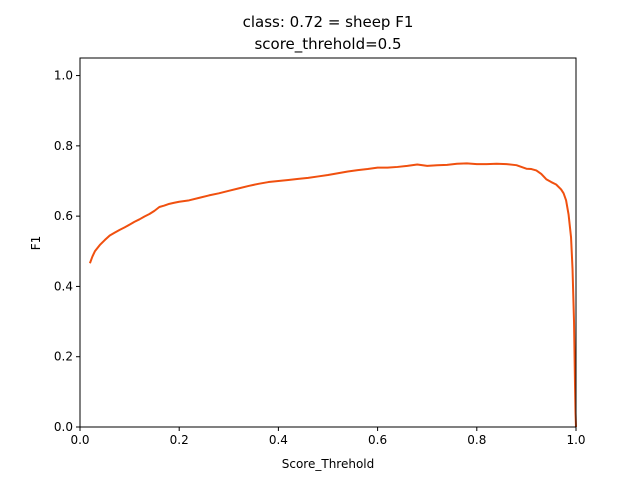  What do you see at coordinates (63, 76) in the screenshot?
I see `y-tick-label-5: 1.0` at bounding box center [63, 76].